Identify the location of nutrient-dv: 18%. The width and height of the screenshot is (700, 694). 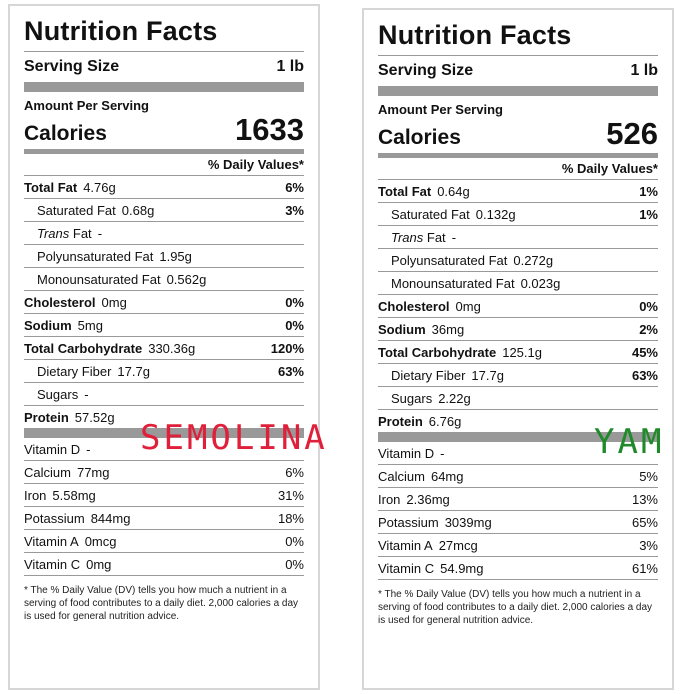
(290, 518).